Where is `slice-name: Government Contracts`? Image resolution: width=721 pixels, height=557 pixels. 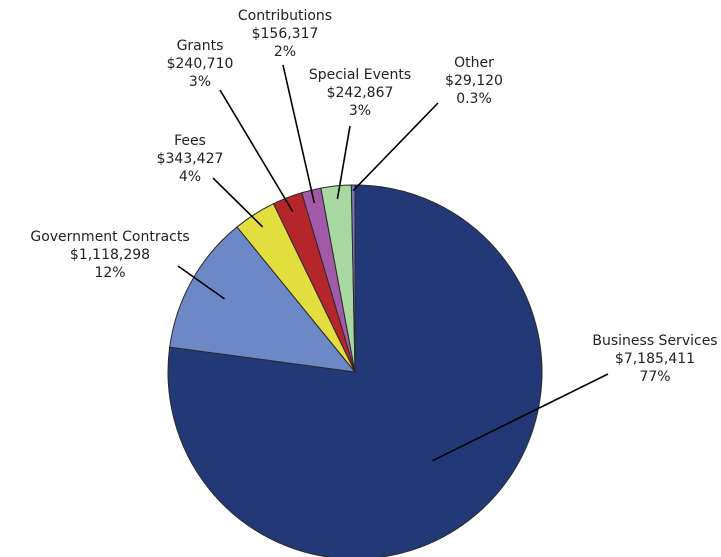 slice-name: Government Contracts is located at coordinates (109, 237).